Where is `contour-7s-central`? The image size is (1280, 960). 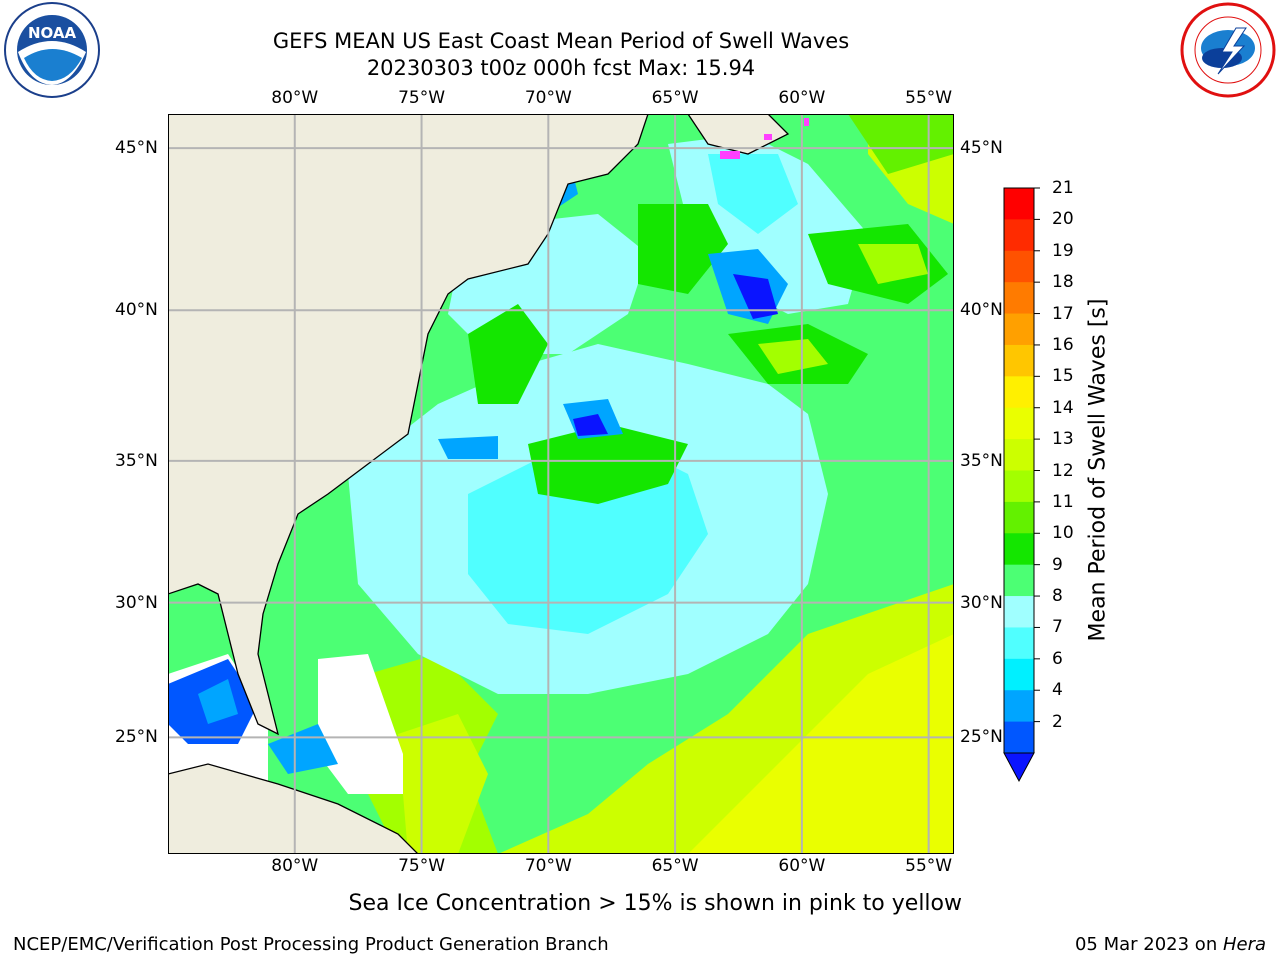 contour-7s-central is located at coordinates (588, 539).